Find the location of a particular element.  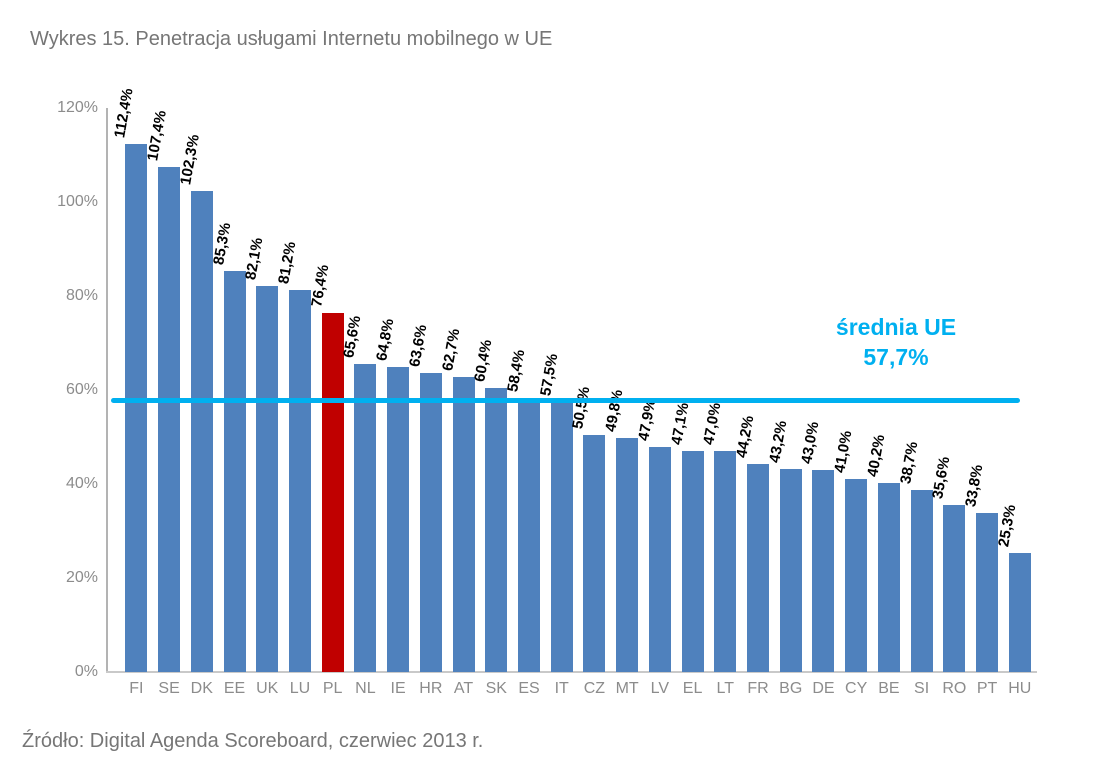

x-tick-label-hu: HU is located at coordinates (1020, 688).